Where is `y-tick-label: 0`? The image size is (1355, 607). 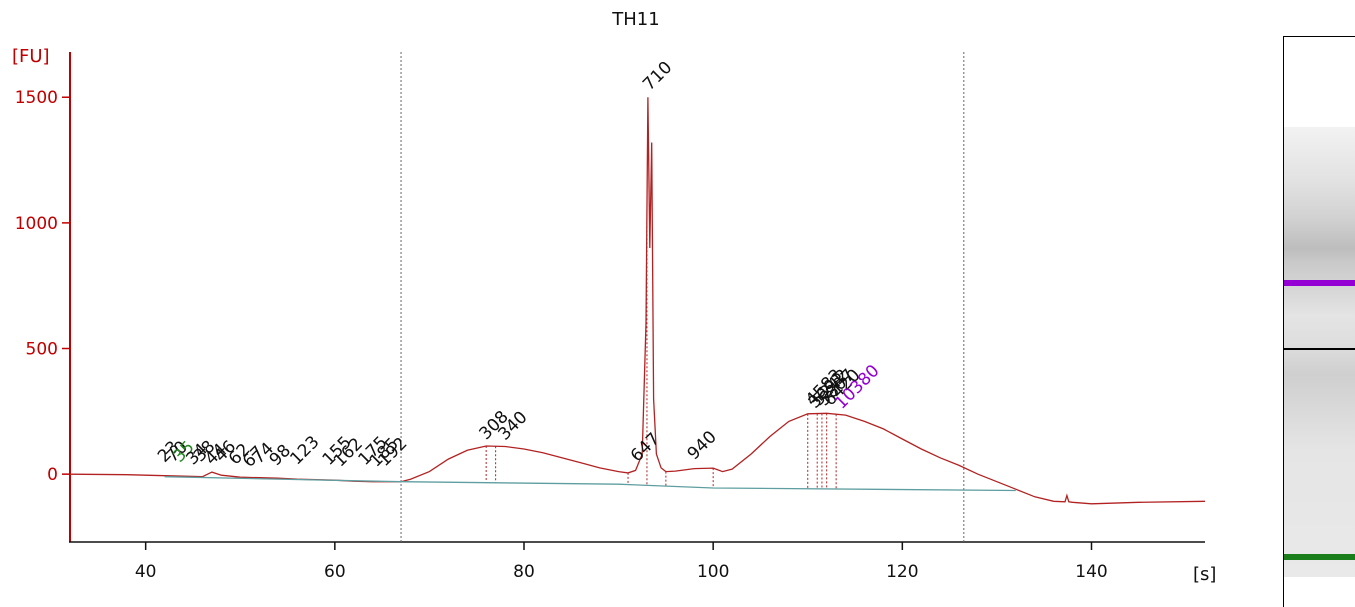 y-tick-label: 0 is located at coordinates (52, 475).